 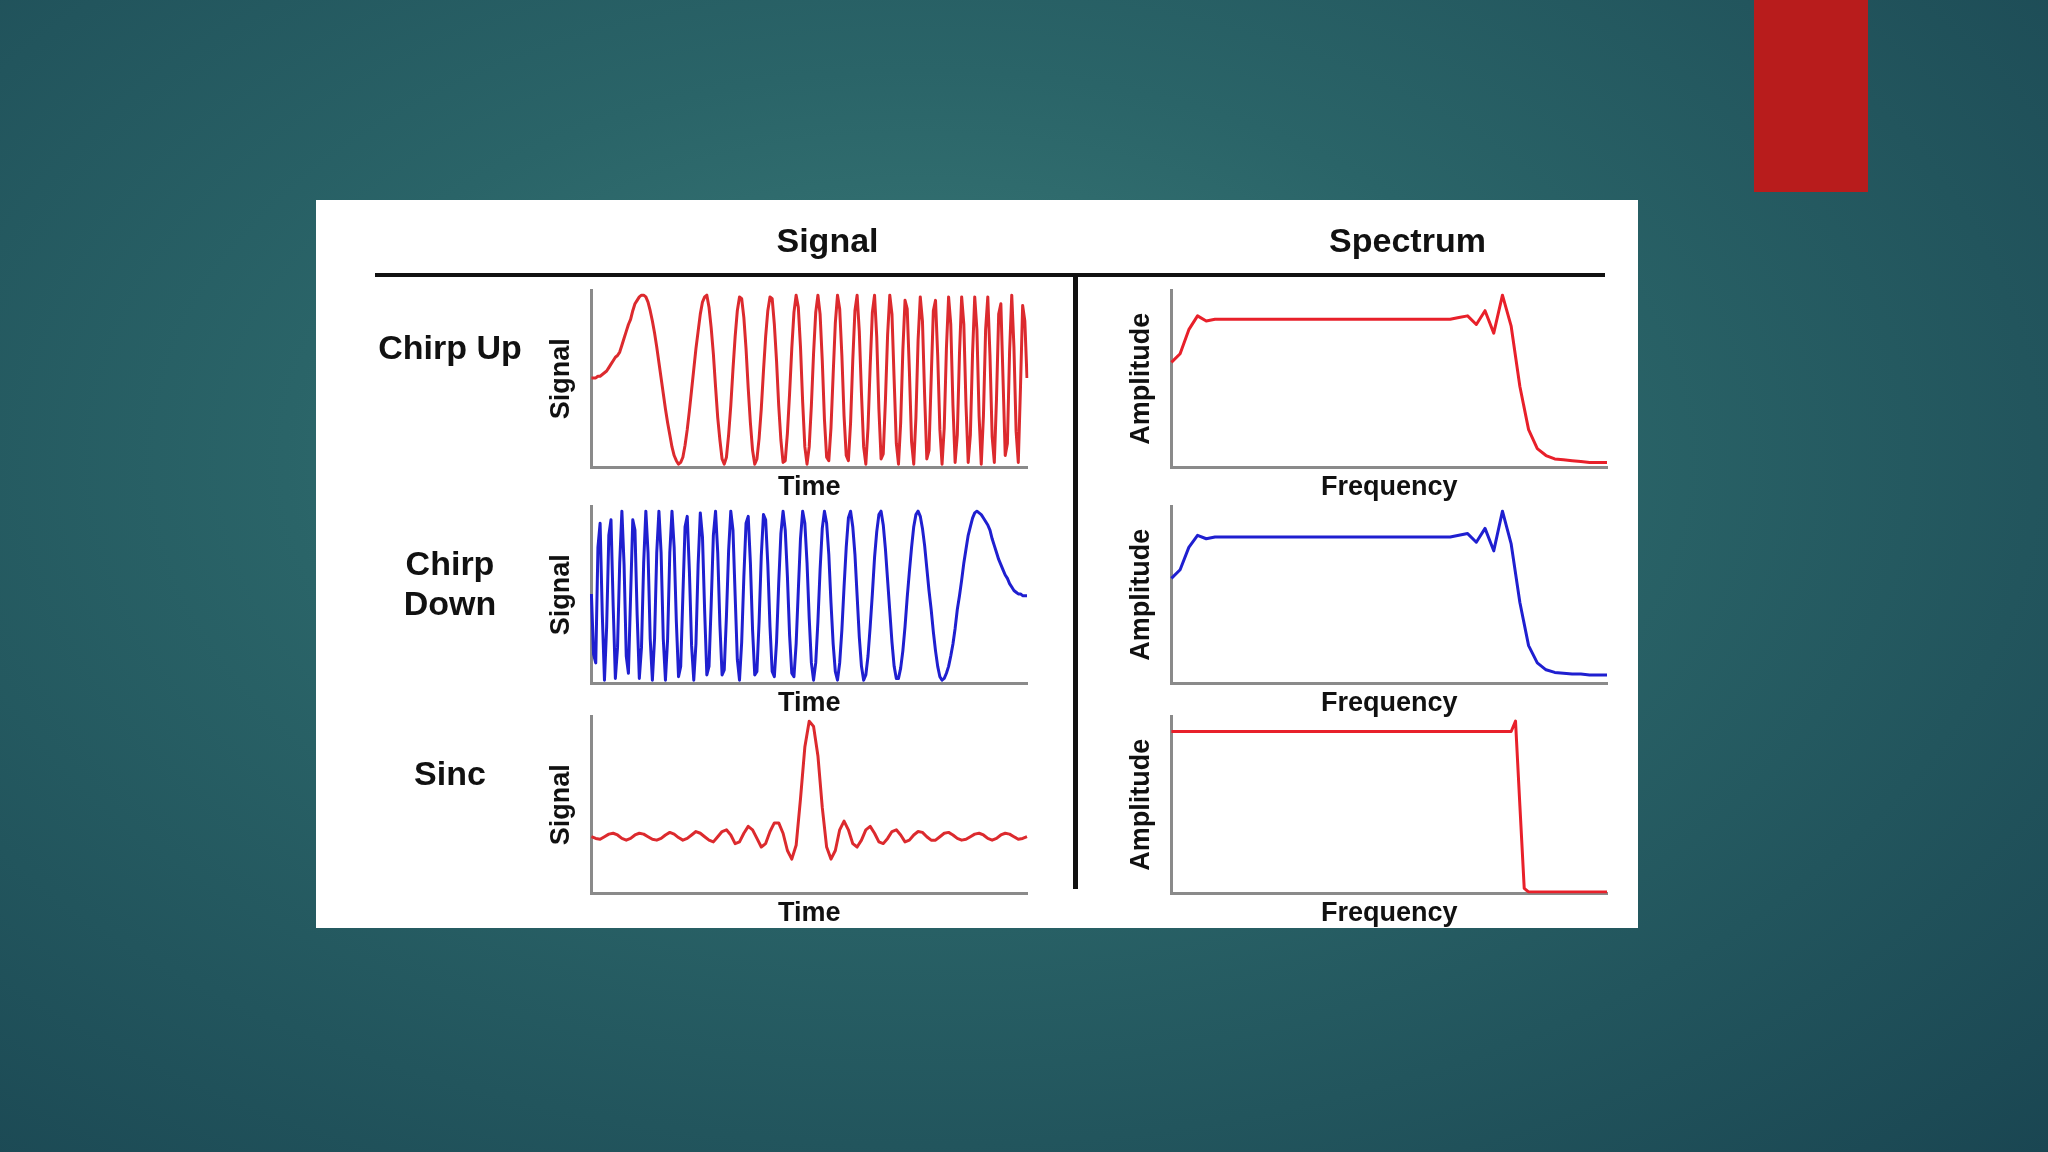 What do you see at coordinates (450, 347) in the screenshot?
I see `text: Chirp Up` at bounding box center [450, 347].